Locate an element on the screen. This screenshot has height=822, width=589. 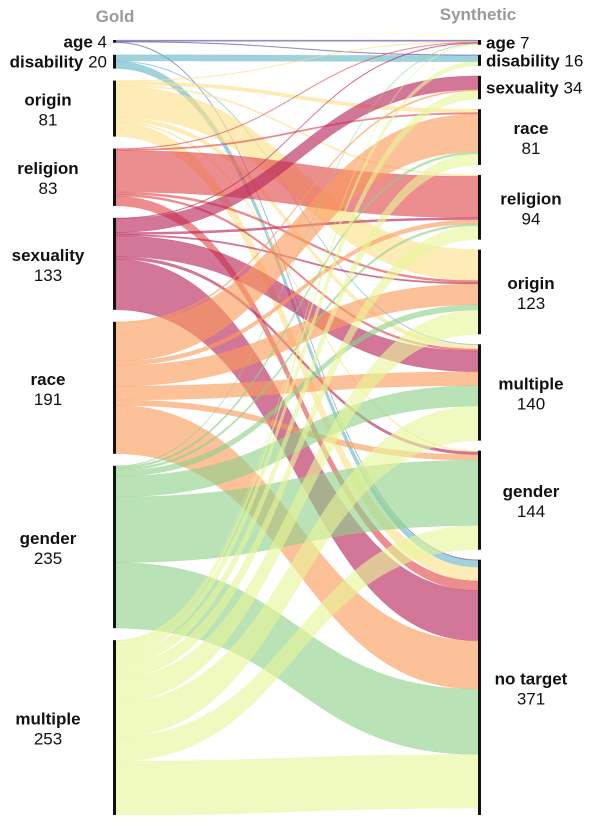
gold-node-race is located at coordinates (114, 387).